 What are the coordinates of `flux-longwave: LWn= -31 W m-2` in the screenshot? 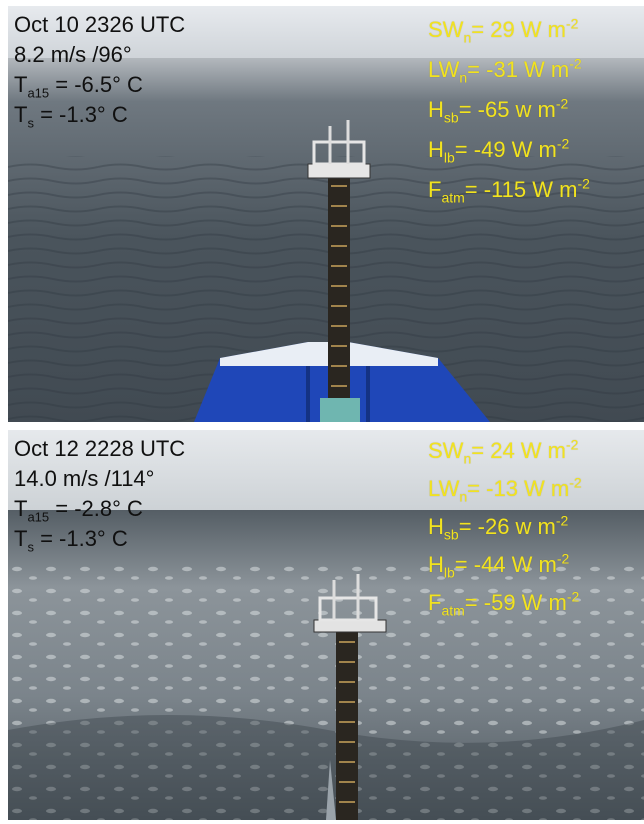 It's located at (505, 70).